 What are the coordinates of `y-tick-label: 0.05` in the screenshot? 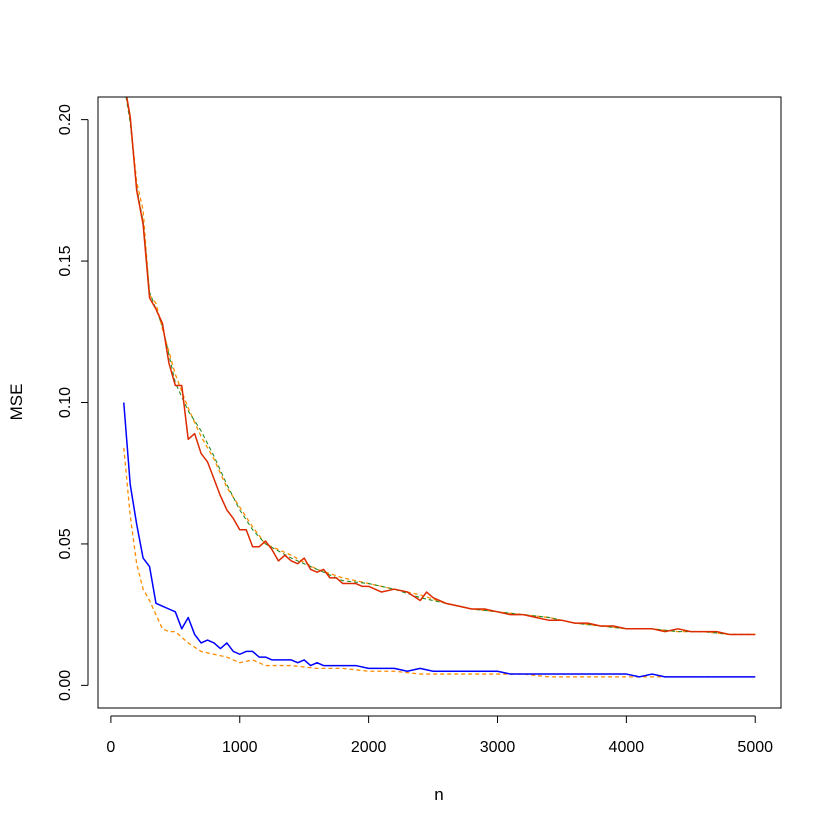 It's located at (65, 543).